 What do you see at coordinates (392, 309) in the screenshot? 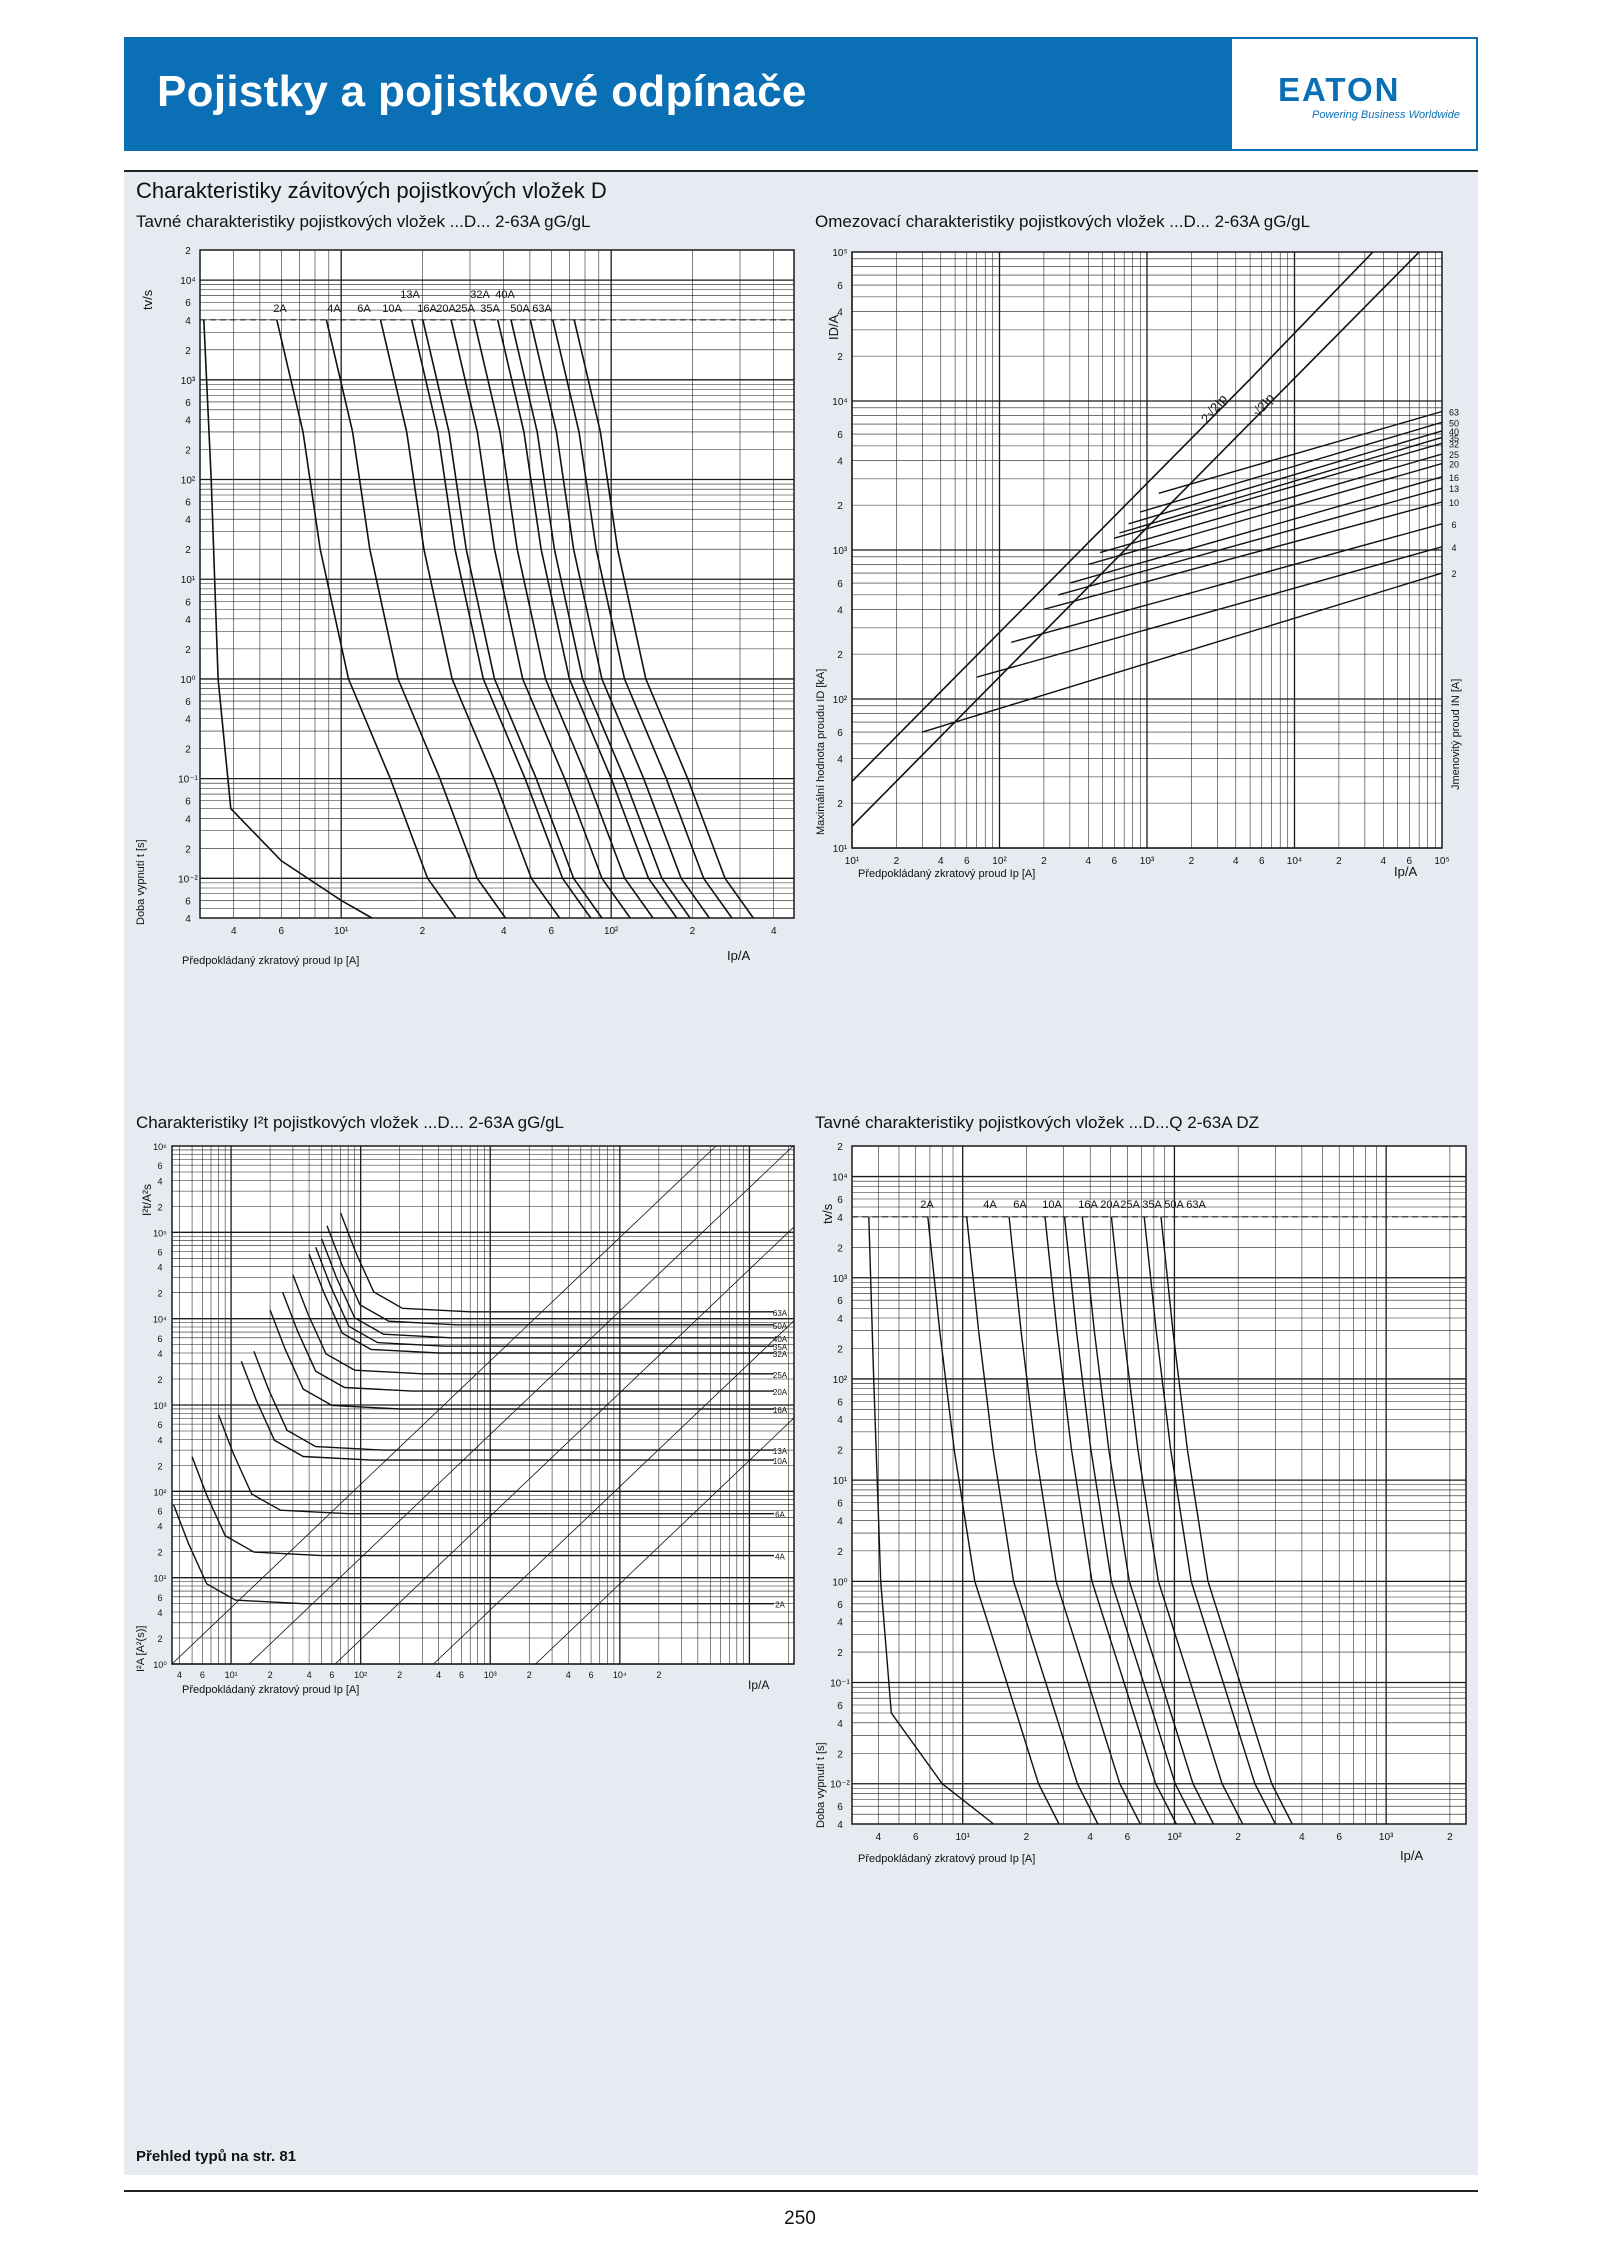
I see `rating-label-10A: 10A` at bounding box center [392, 309].